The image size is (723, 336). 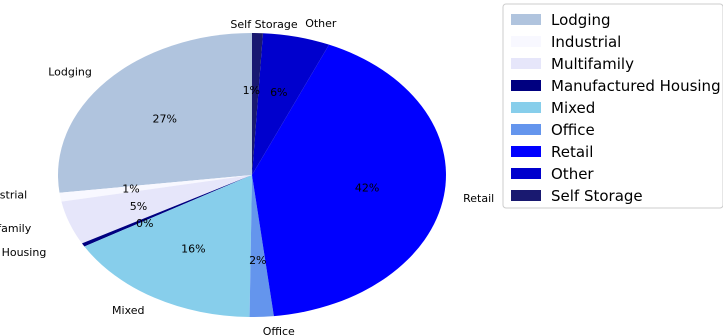 What do you see at coordinates (573, 108) in the screenshot?
I see `legend-label-mixed: Mixed` at bounding box center [573, 108].